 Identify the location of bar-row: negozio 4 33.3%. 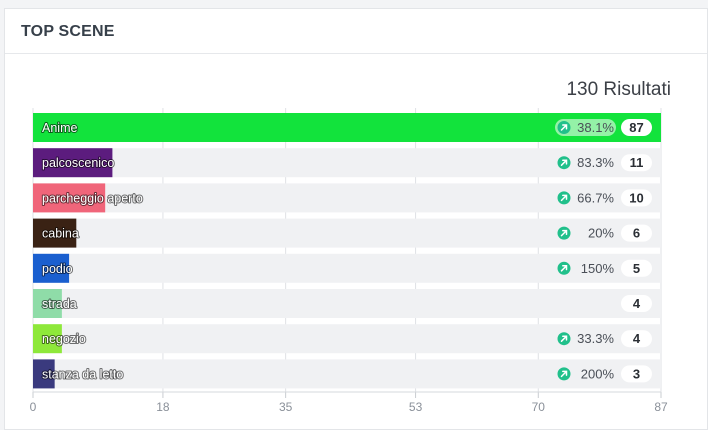
(347, 339).